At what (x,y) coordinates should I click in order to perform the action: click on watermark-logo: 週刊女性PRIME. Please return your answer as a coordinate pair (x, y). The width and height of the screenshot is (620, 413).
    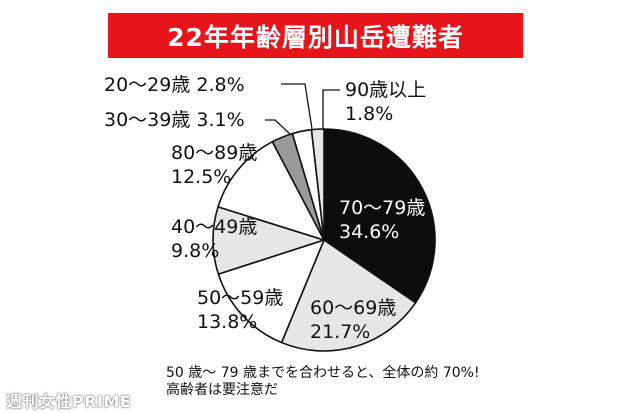
    Looking at the image, I should click on (69, 401).